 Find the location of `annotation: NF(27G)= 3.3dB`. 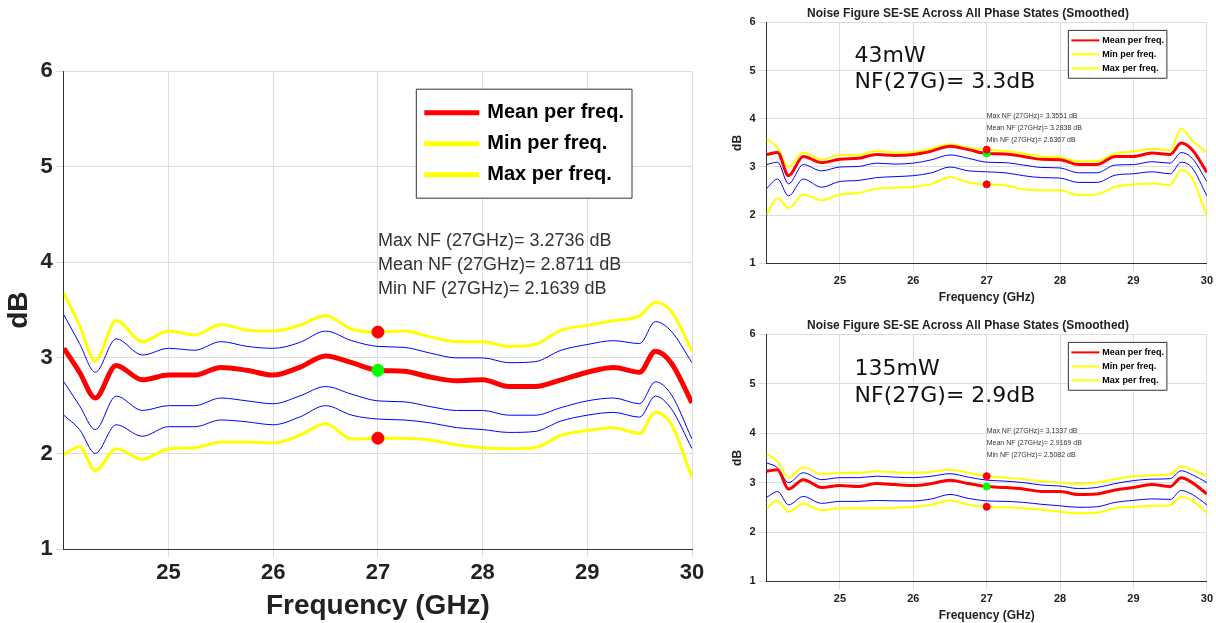

annotation: NF(27G)= 3.3dB is located at coordinates (945, 81).